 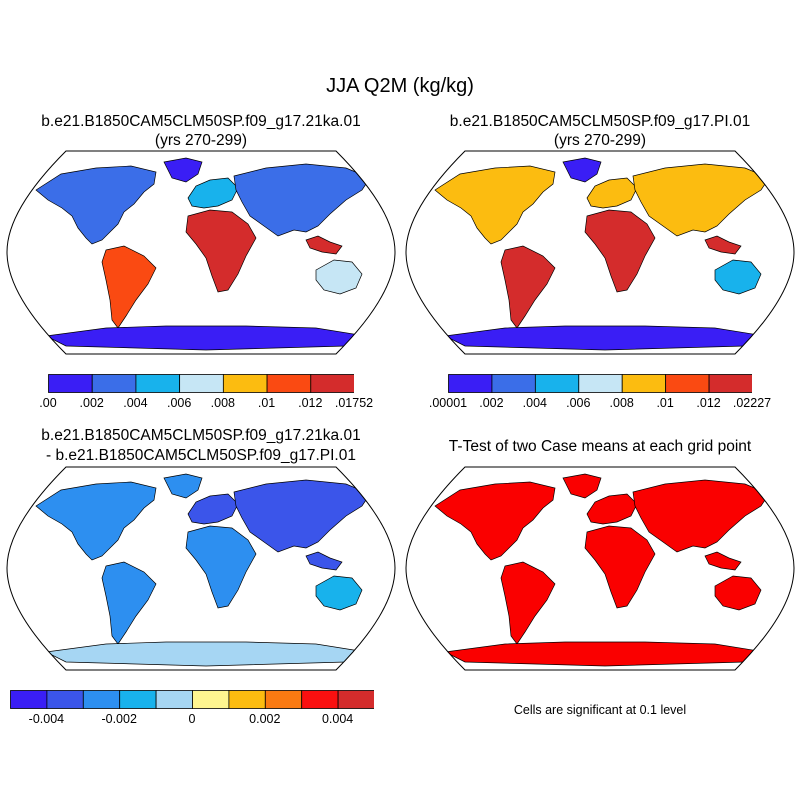 I want to click on panel2-title: b.e21.B1850CAM5CLM50SP.f09_g17.PI.01, so click(x=600, y=121).